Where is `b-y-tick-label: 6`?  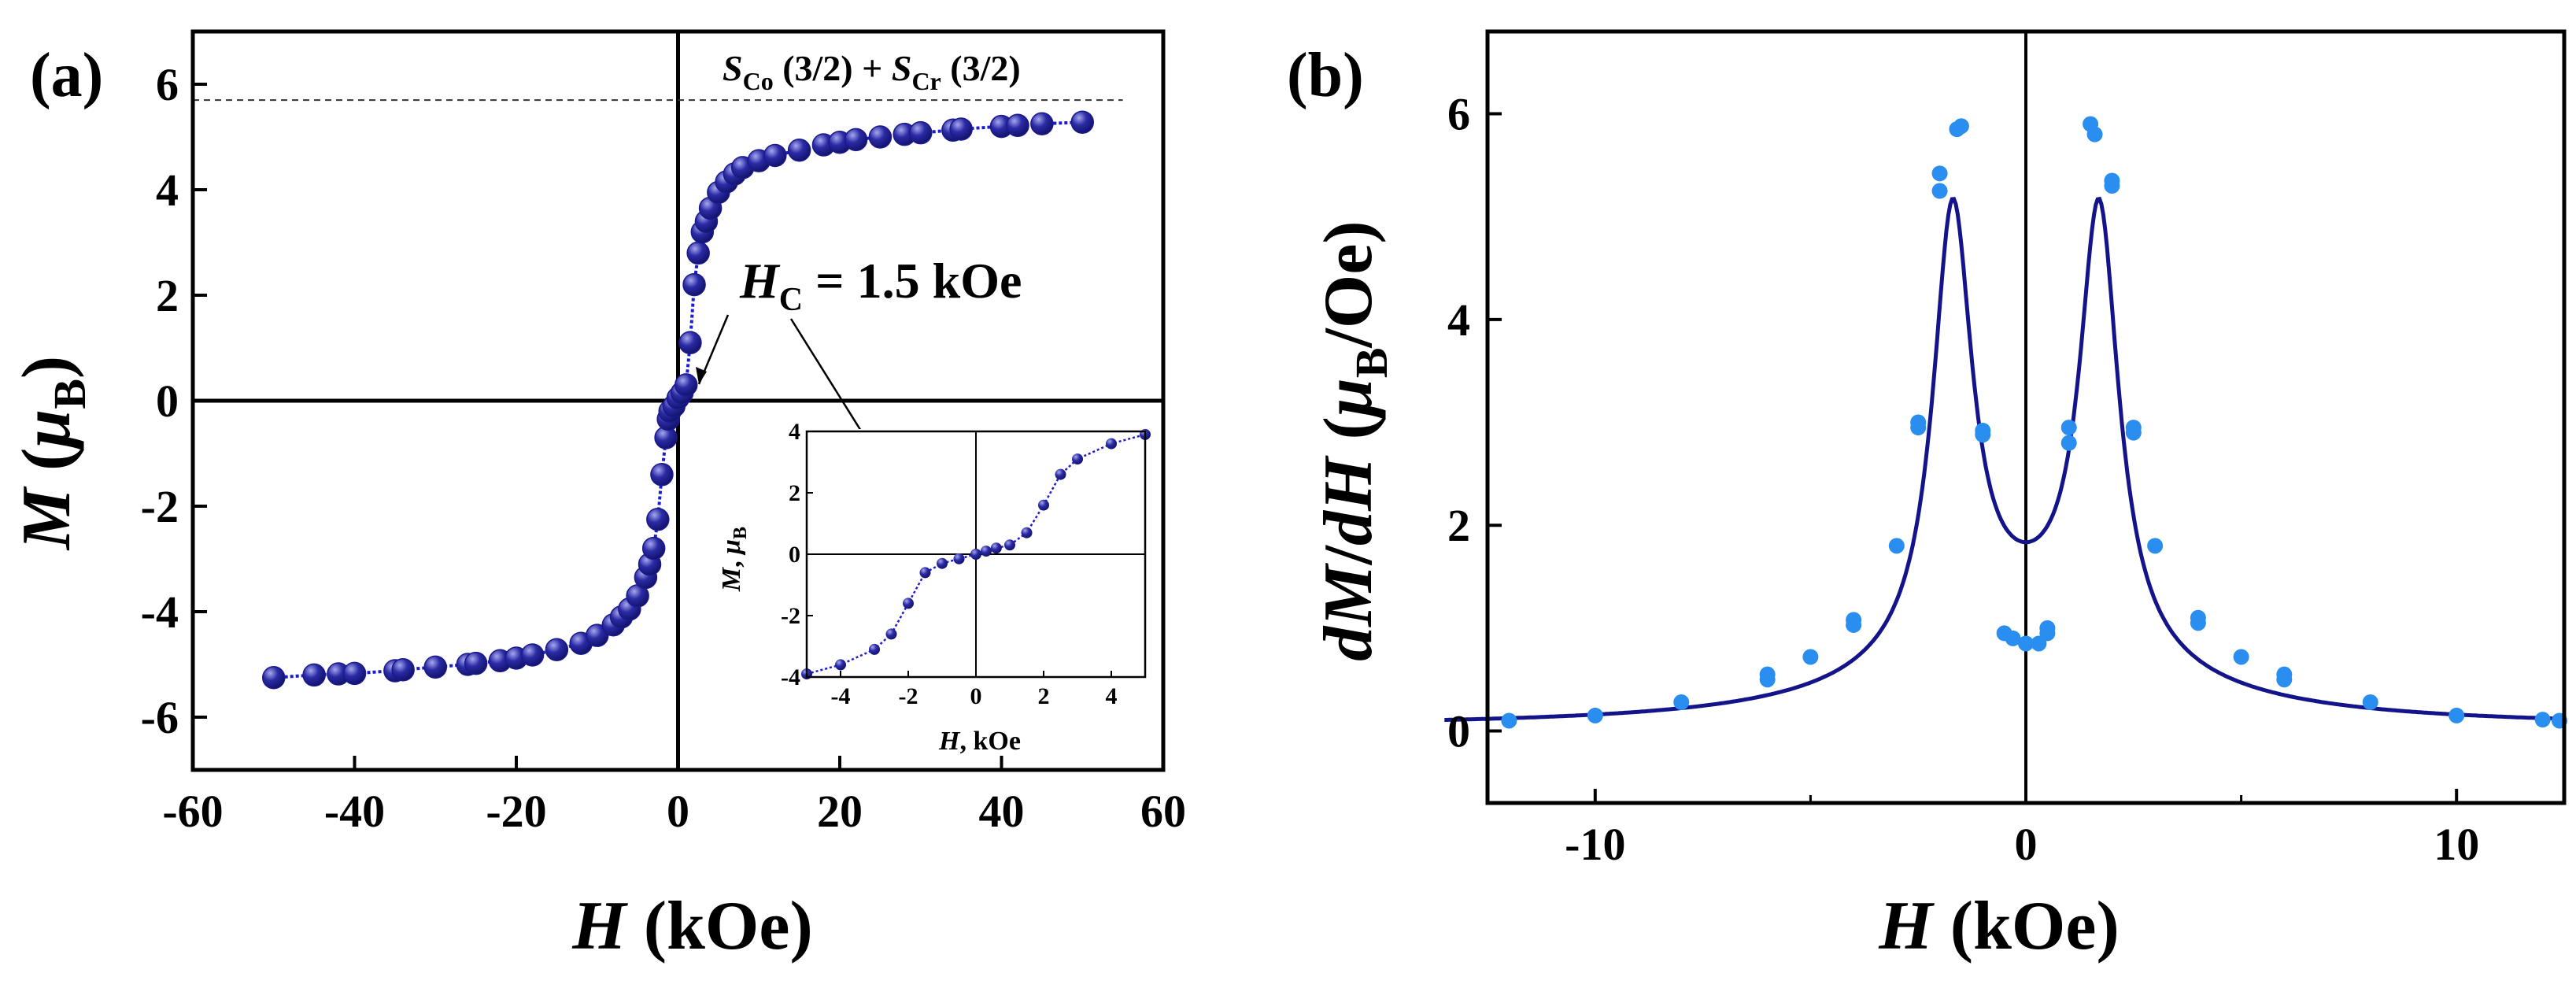
b-y-tick-label: 6 is located at coordinates (1458, 114).